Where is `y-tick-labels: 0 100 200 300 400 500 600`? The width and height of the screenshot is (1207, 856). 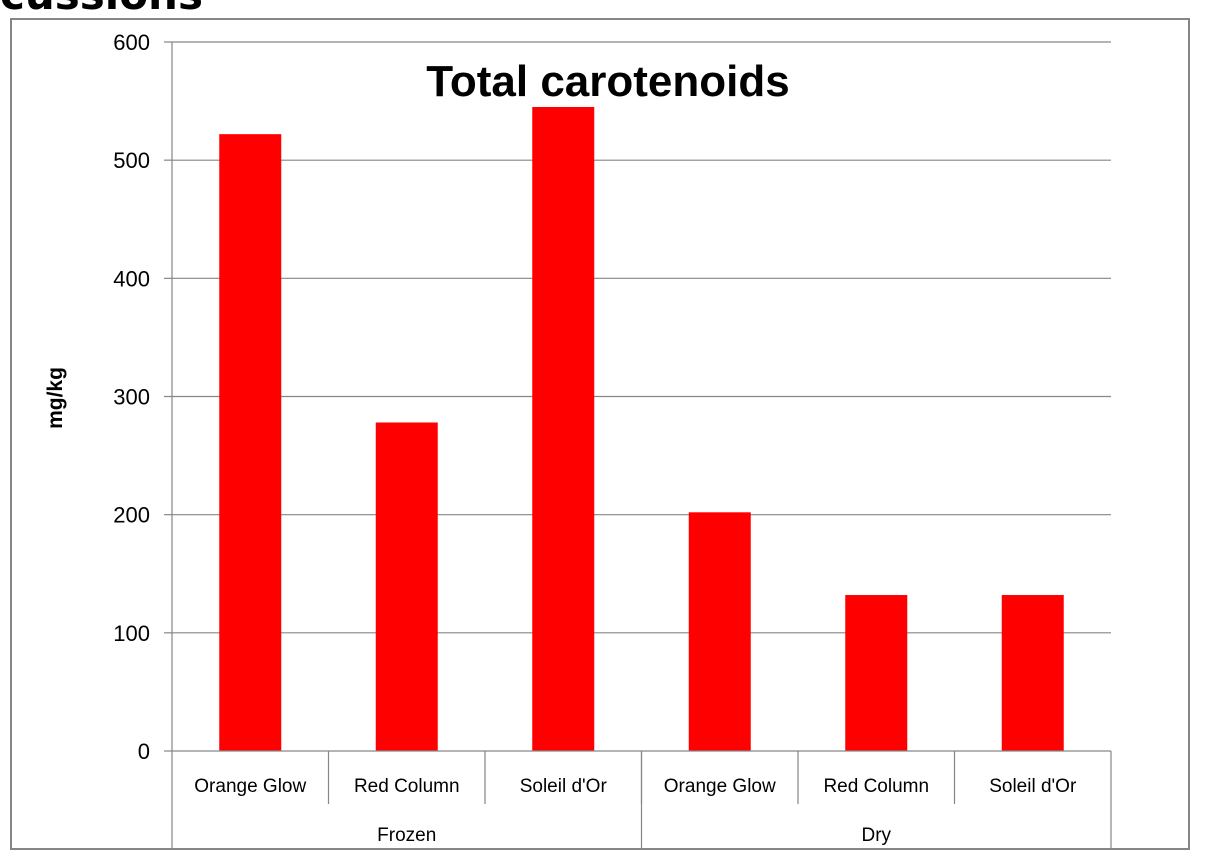 y-tick-labels: 0 100 200 300 400 500 600 is located at coordinates (131, 397).